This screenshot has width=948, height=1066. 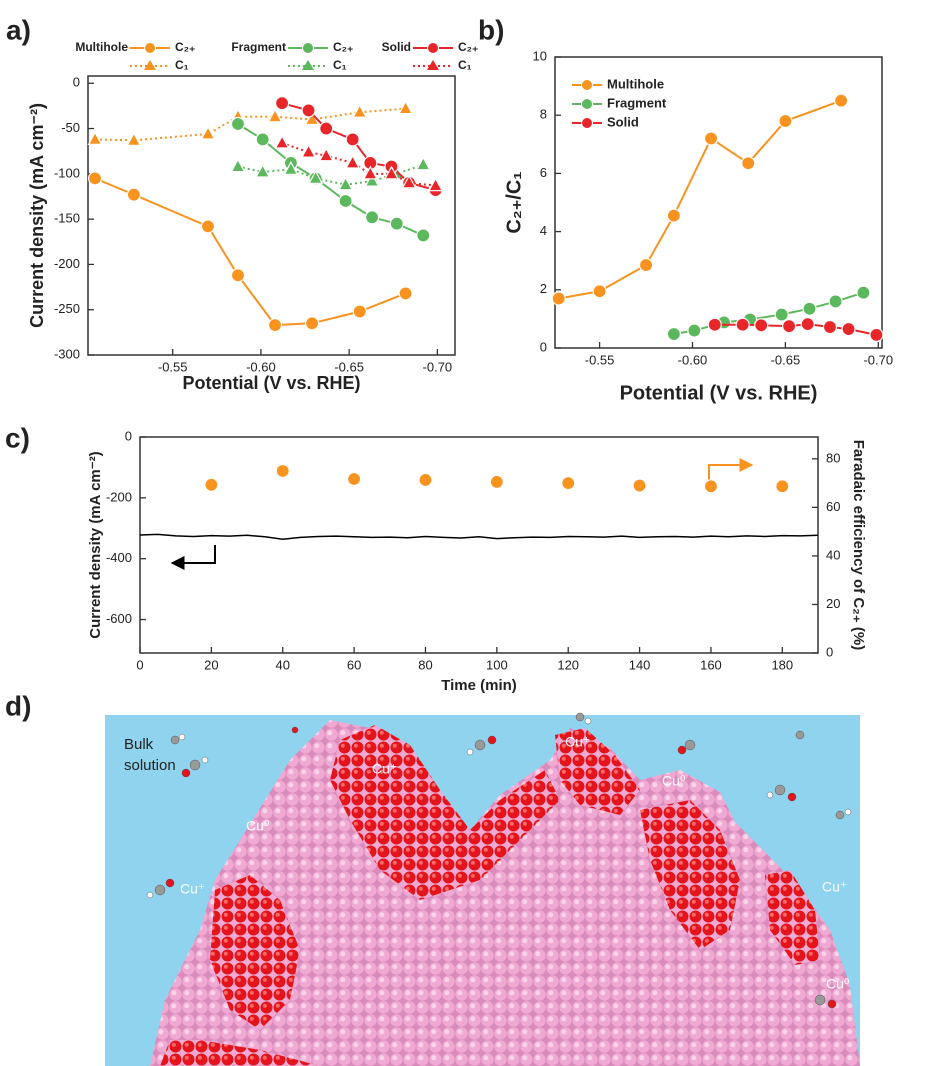 I want to click on legend-group: Solid, so click(x=396, y=47).